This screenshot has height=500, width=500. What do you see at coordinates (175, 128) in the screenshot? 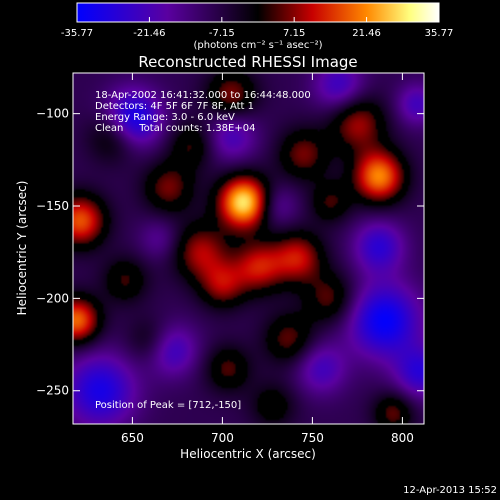
I see `annotation-clean-counts: Clean Total counts: 1.38E+04` at bounding box center [175, 128].